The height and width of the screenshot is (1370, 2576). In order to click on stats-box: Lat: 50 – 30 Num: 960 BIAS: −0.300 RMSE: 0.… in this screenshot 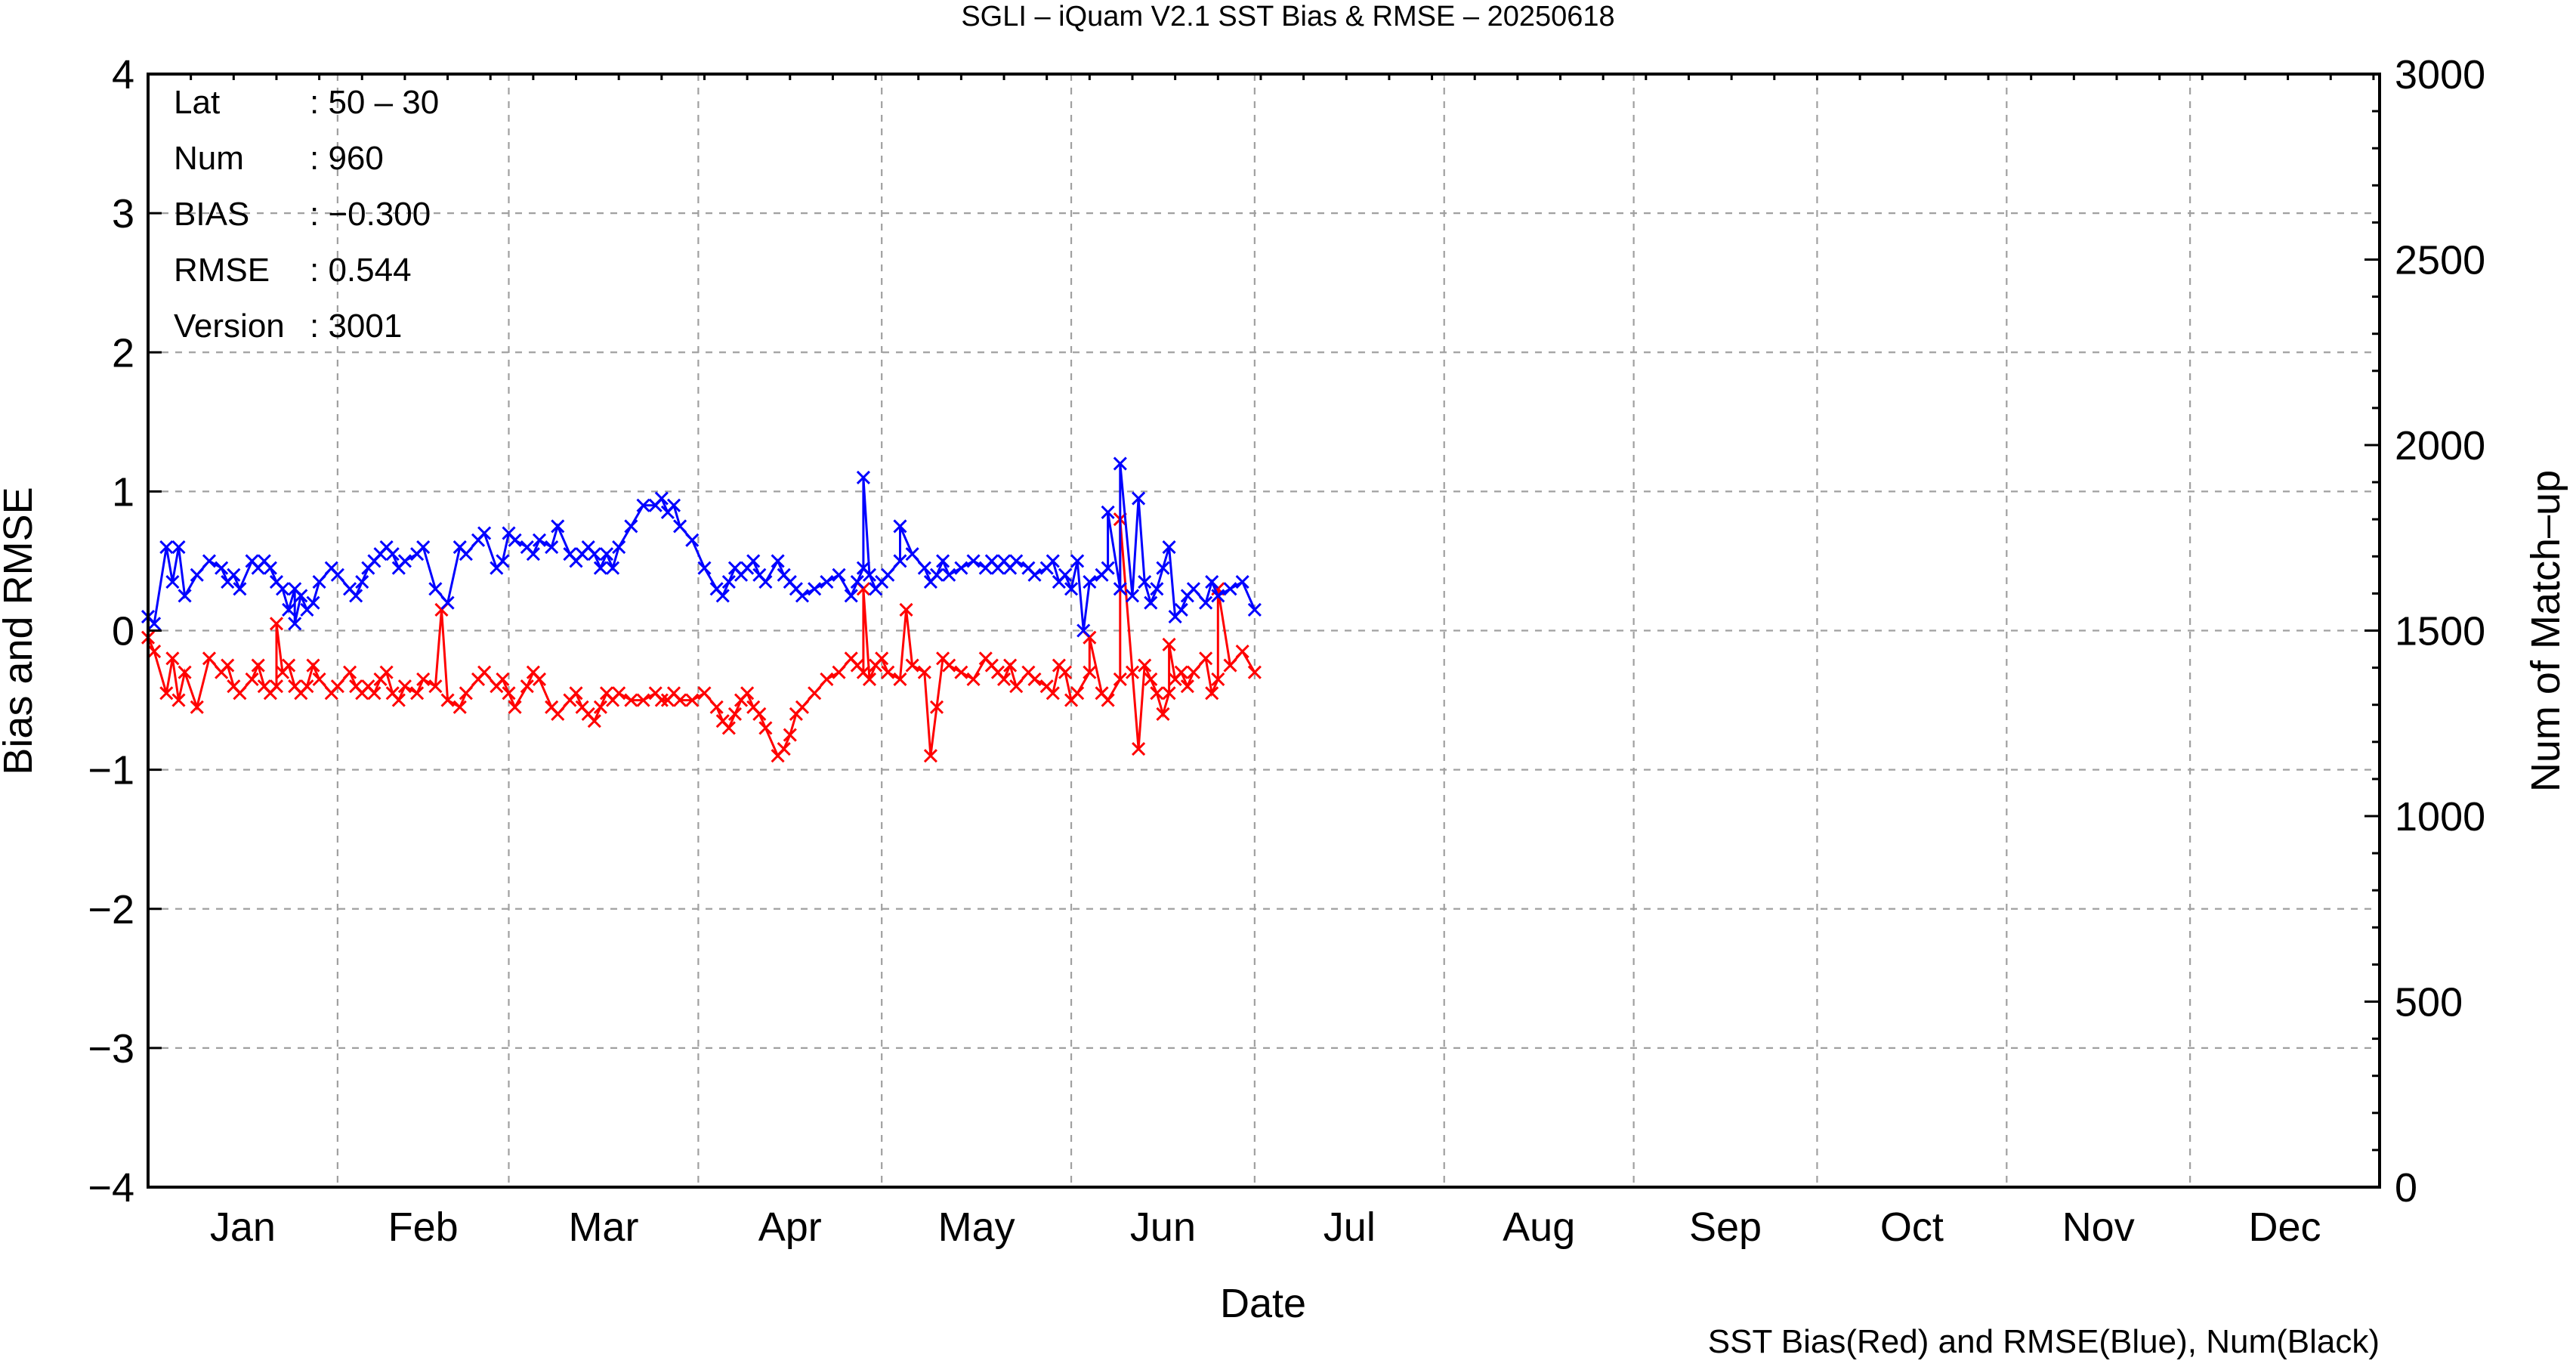, I will do `click(306, 214)`.